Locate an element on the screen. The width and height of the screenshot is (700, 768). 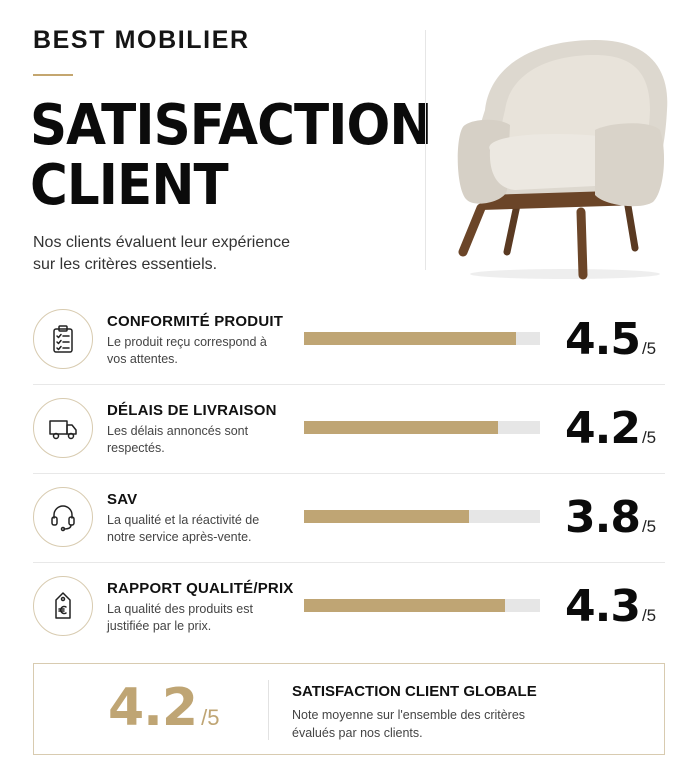
score-value: 3.8 is located at coordinates (603, 517).